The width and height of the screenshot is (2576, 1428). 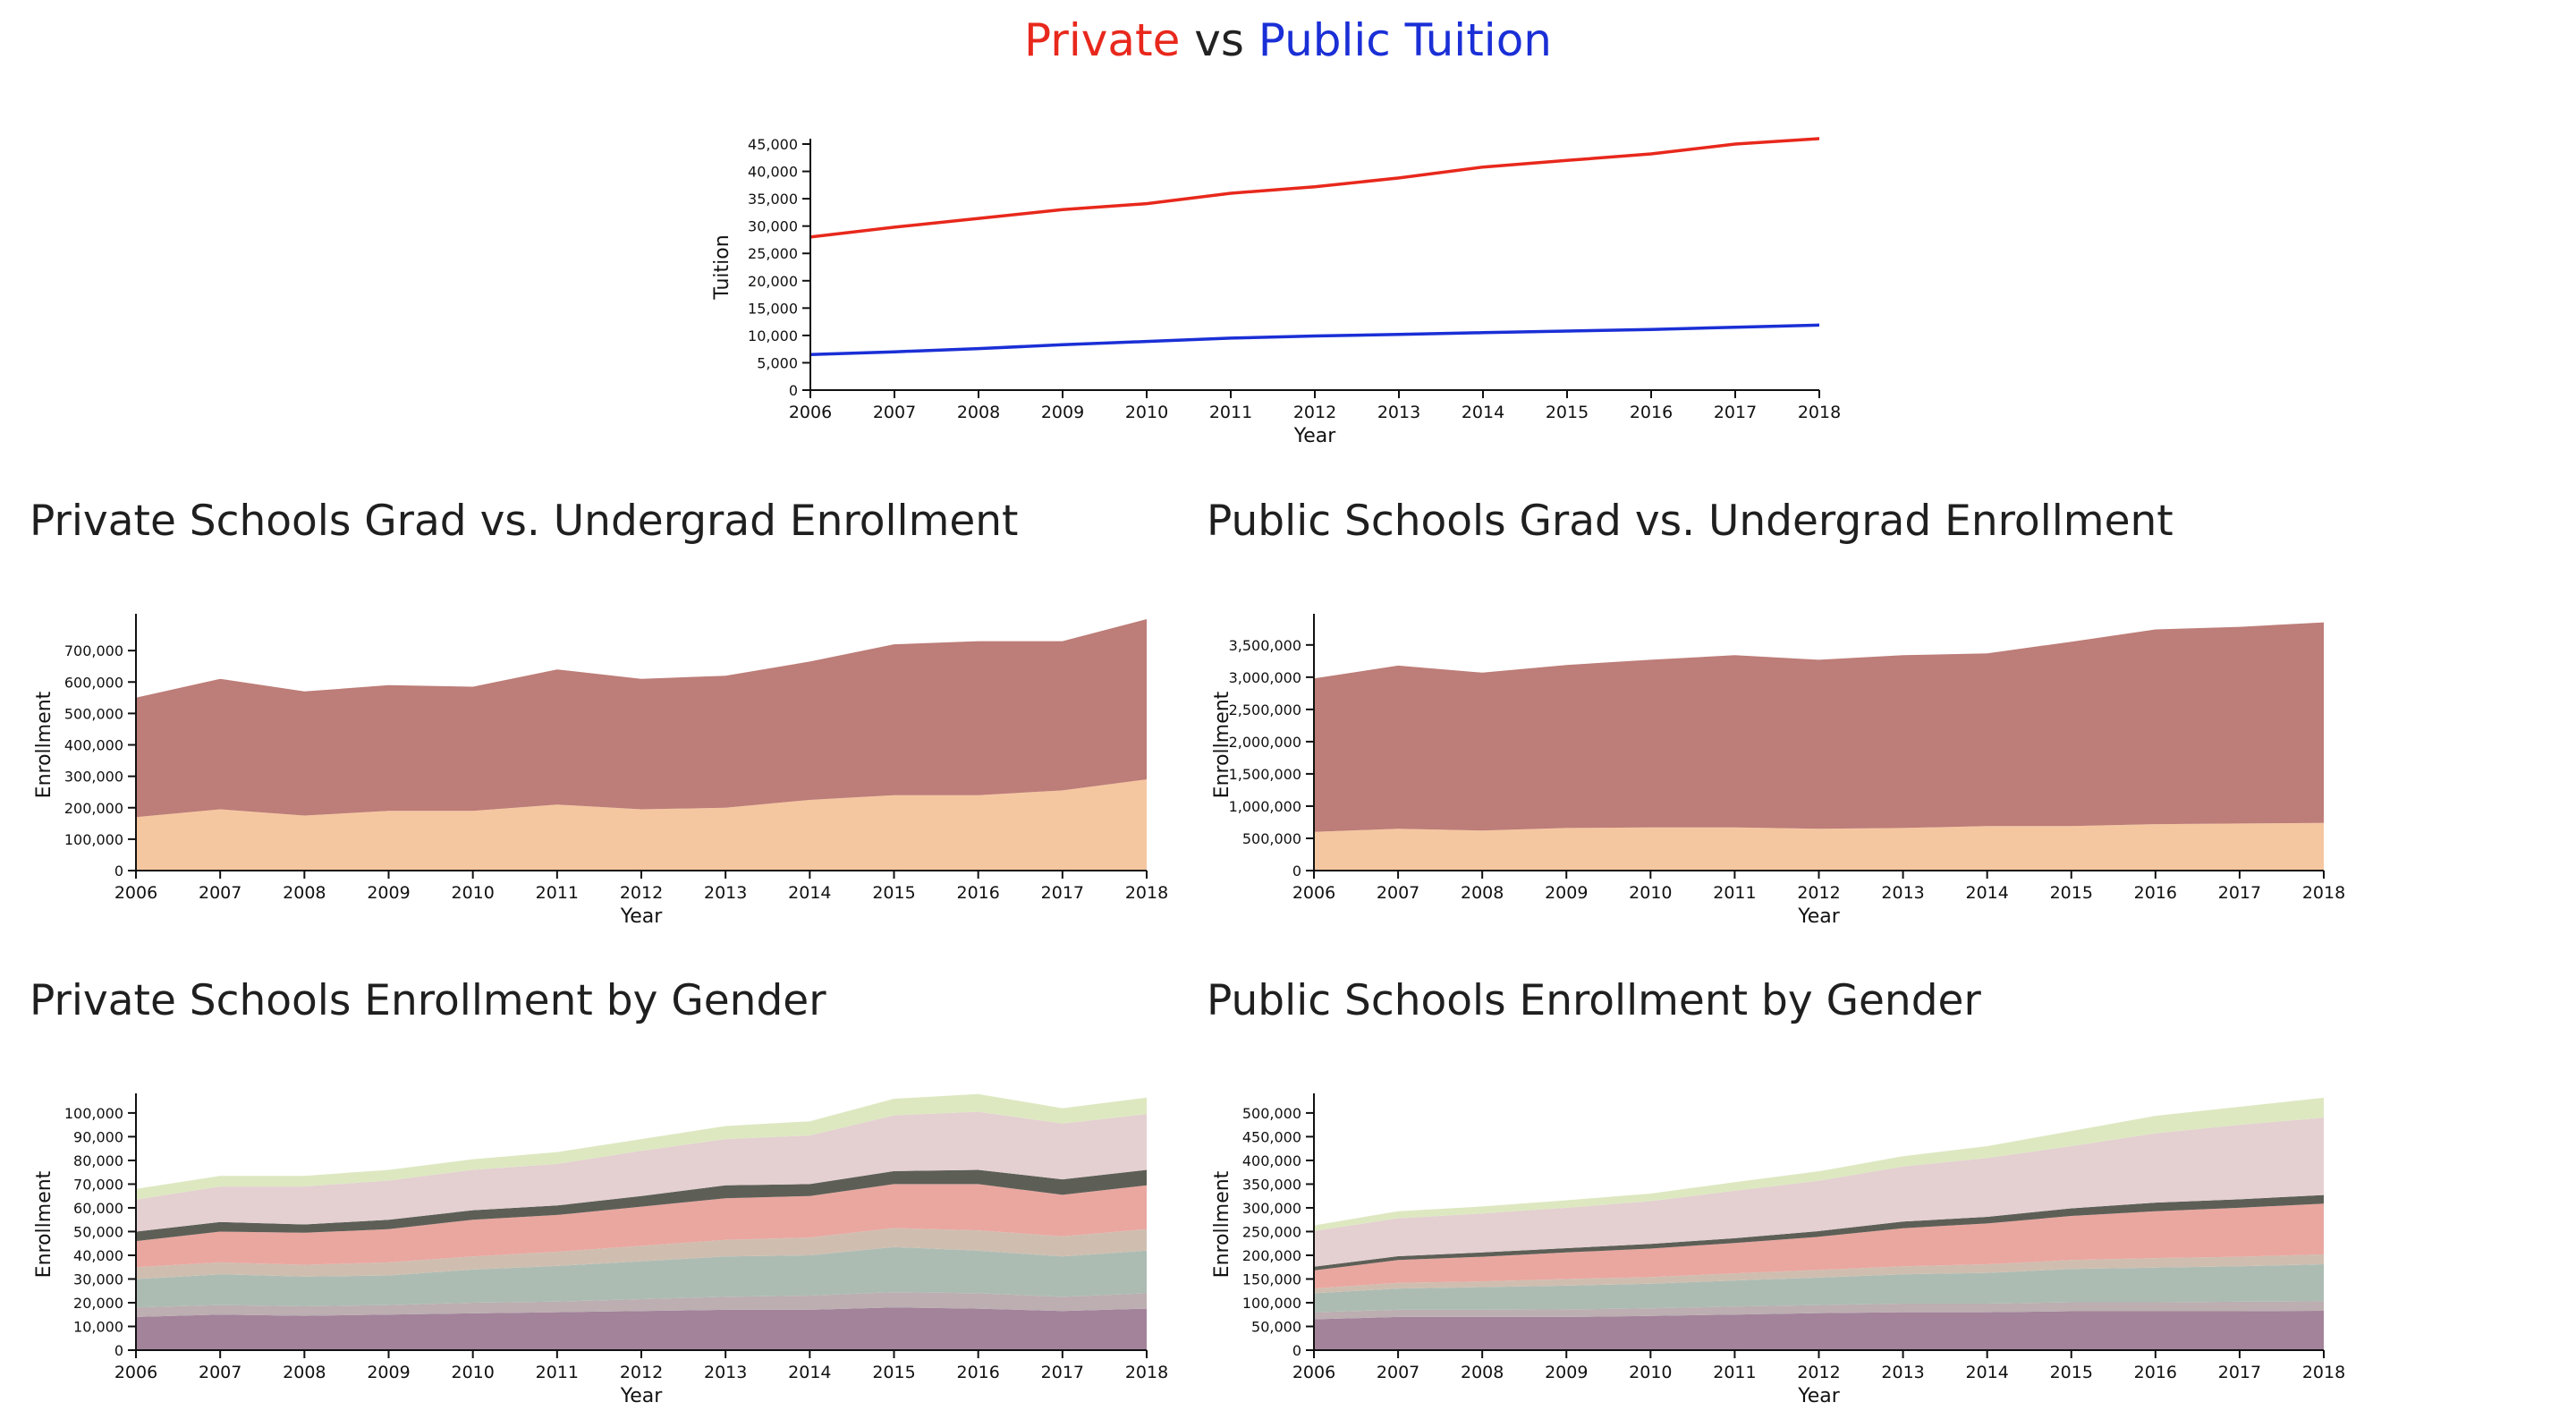 What do you see at coordinates (1265, 677) in the screenshot?
I see `public_grad-y-tick-label: 3,000,000` at bounding box center [1265, 677].